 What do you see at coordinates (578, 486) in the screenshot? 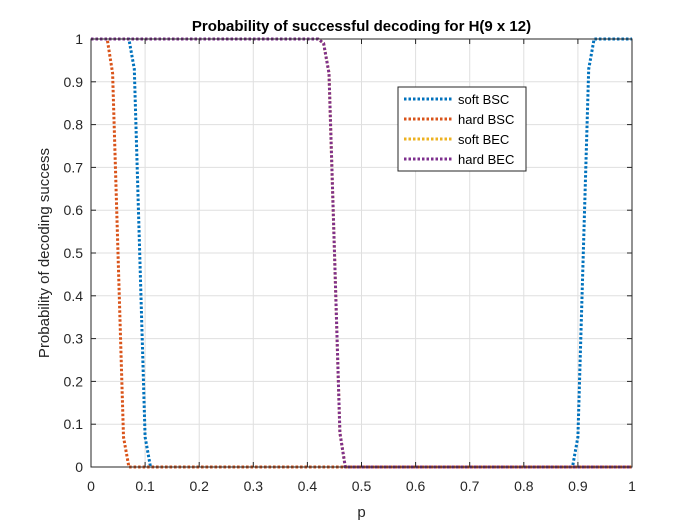
I see `x-tick-label: 0.9` at bounding box center [578, 486].